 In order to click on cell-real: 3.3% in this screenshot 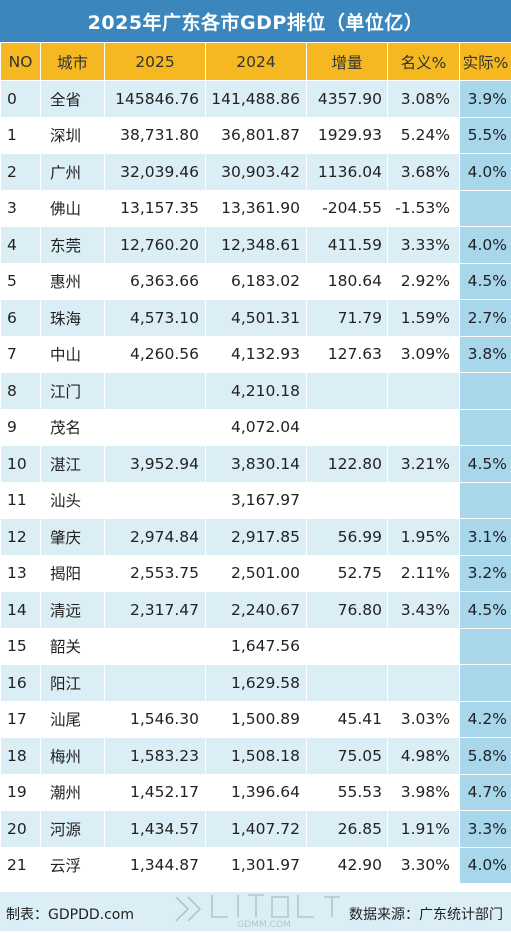, I will do `click(485, 829)`.